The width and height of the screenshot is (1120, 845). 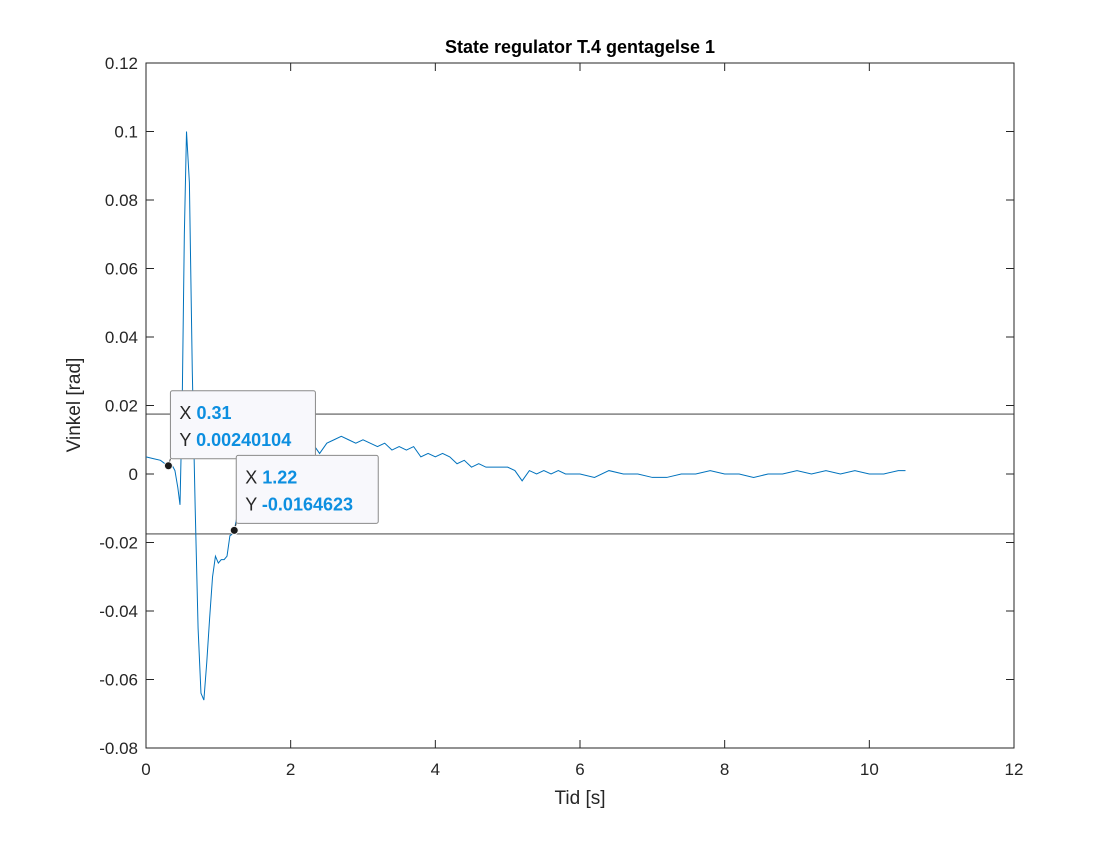 What do you see at coordinates (290, 769) in the screenshot?
I see `x-tick-label: 2` at bounding box center [290, 769].